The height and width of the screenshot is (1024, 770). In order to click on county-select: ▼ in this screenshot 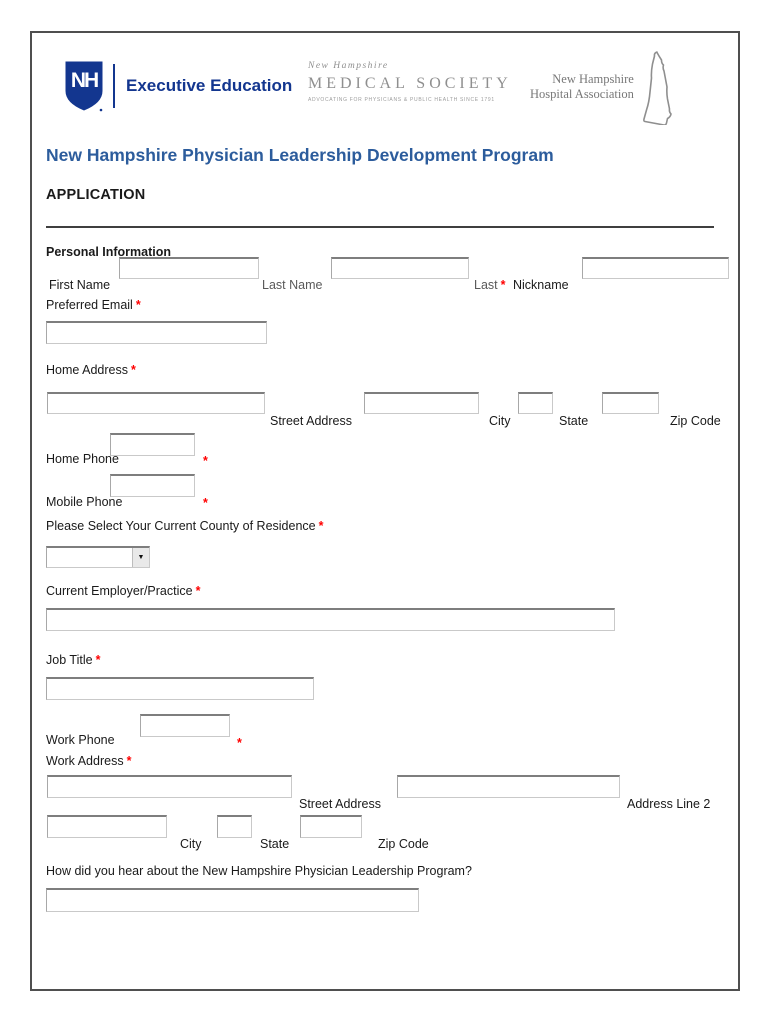, I will do `click(98, 557)`.